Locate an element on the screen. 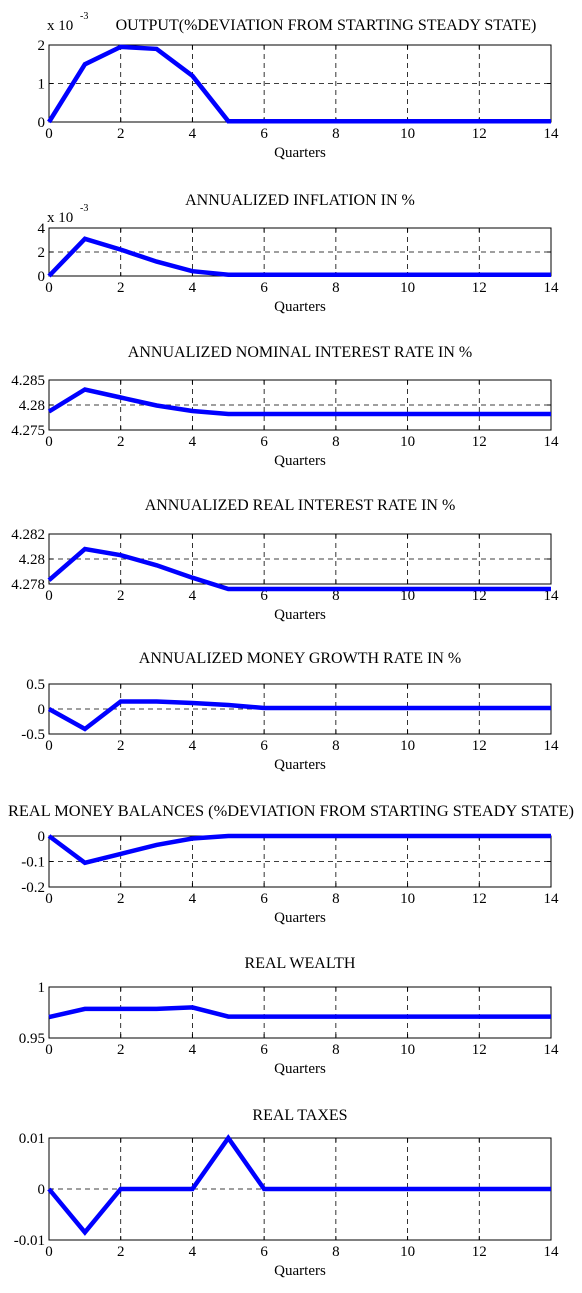  y-tick-label: -0.2 is located at coordinates (33, 888).